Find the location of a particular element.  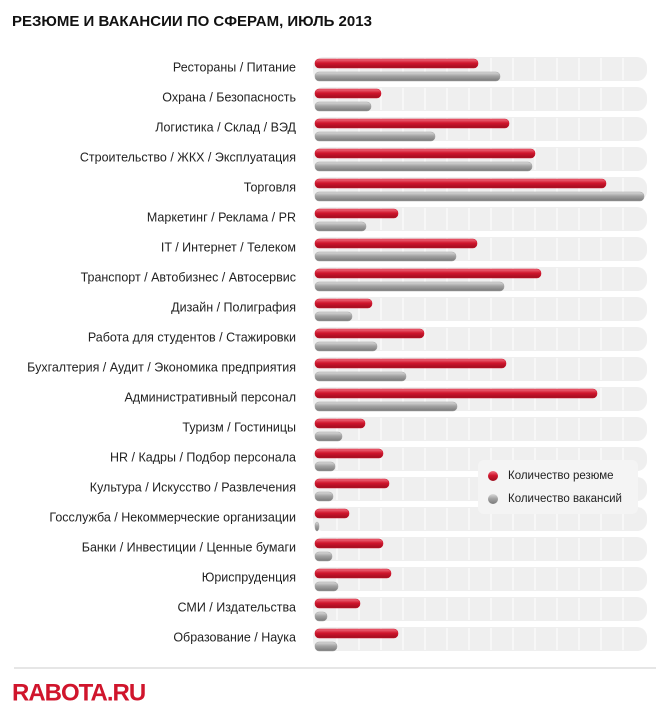

category-label: СМИ / Издательства is located at coordinates (237, 607).